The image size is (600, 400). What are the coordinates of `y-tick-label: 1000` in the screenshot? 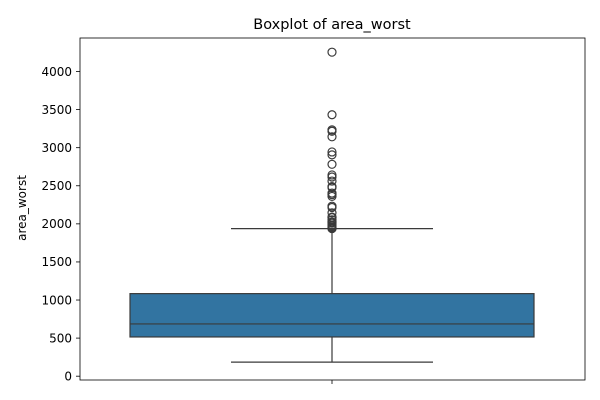 It's located at (56, 300).